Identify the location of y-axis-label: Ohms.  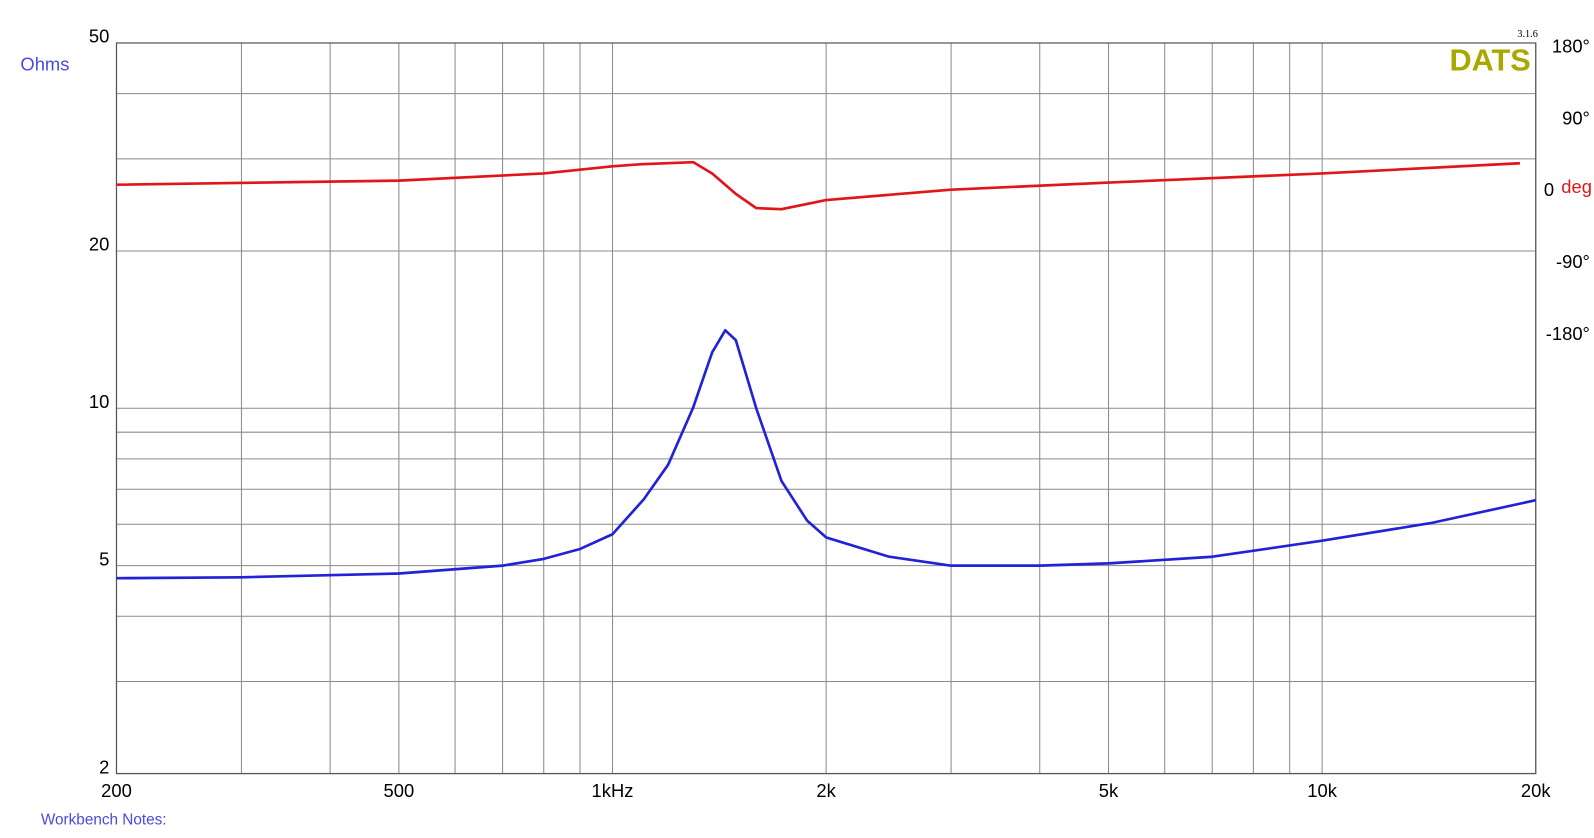
(44, 63).